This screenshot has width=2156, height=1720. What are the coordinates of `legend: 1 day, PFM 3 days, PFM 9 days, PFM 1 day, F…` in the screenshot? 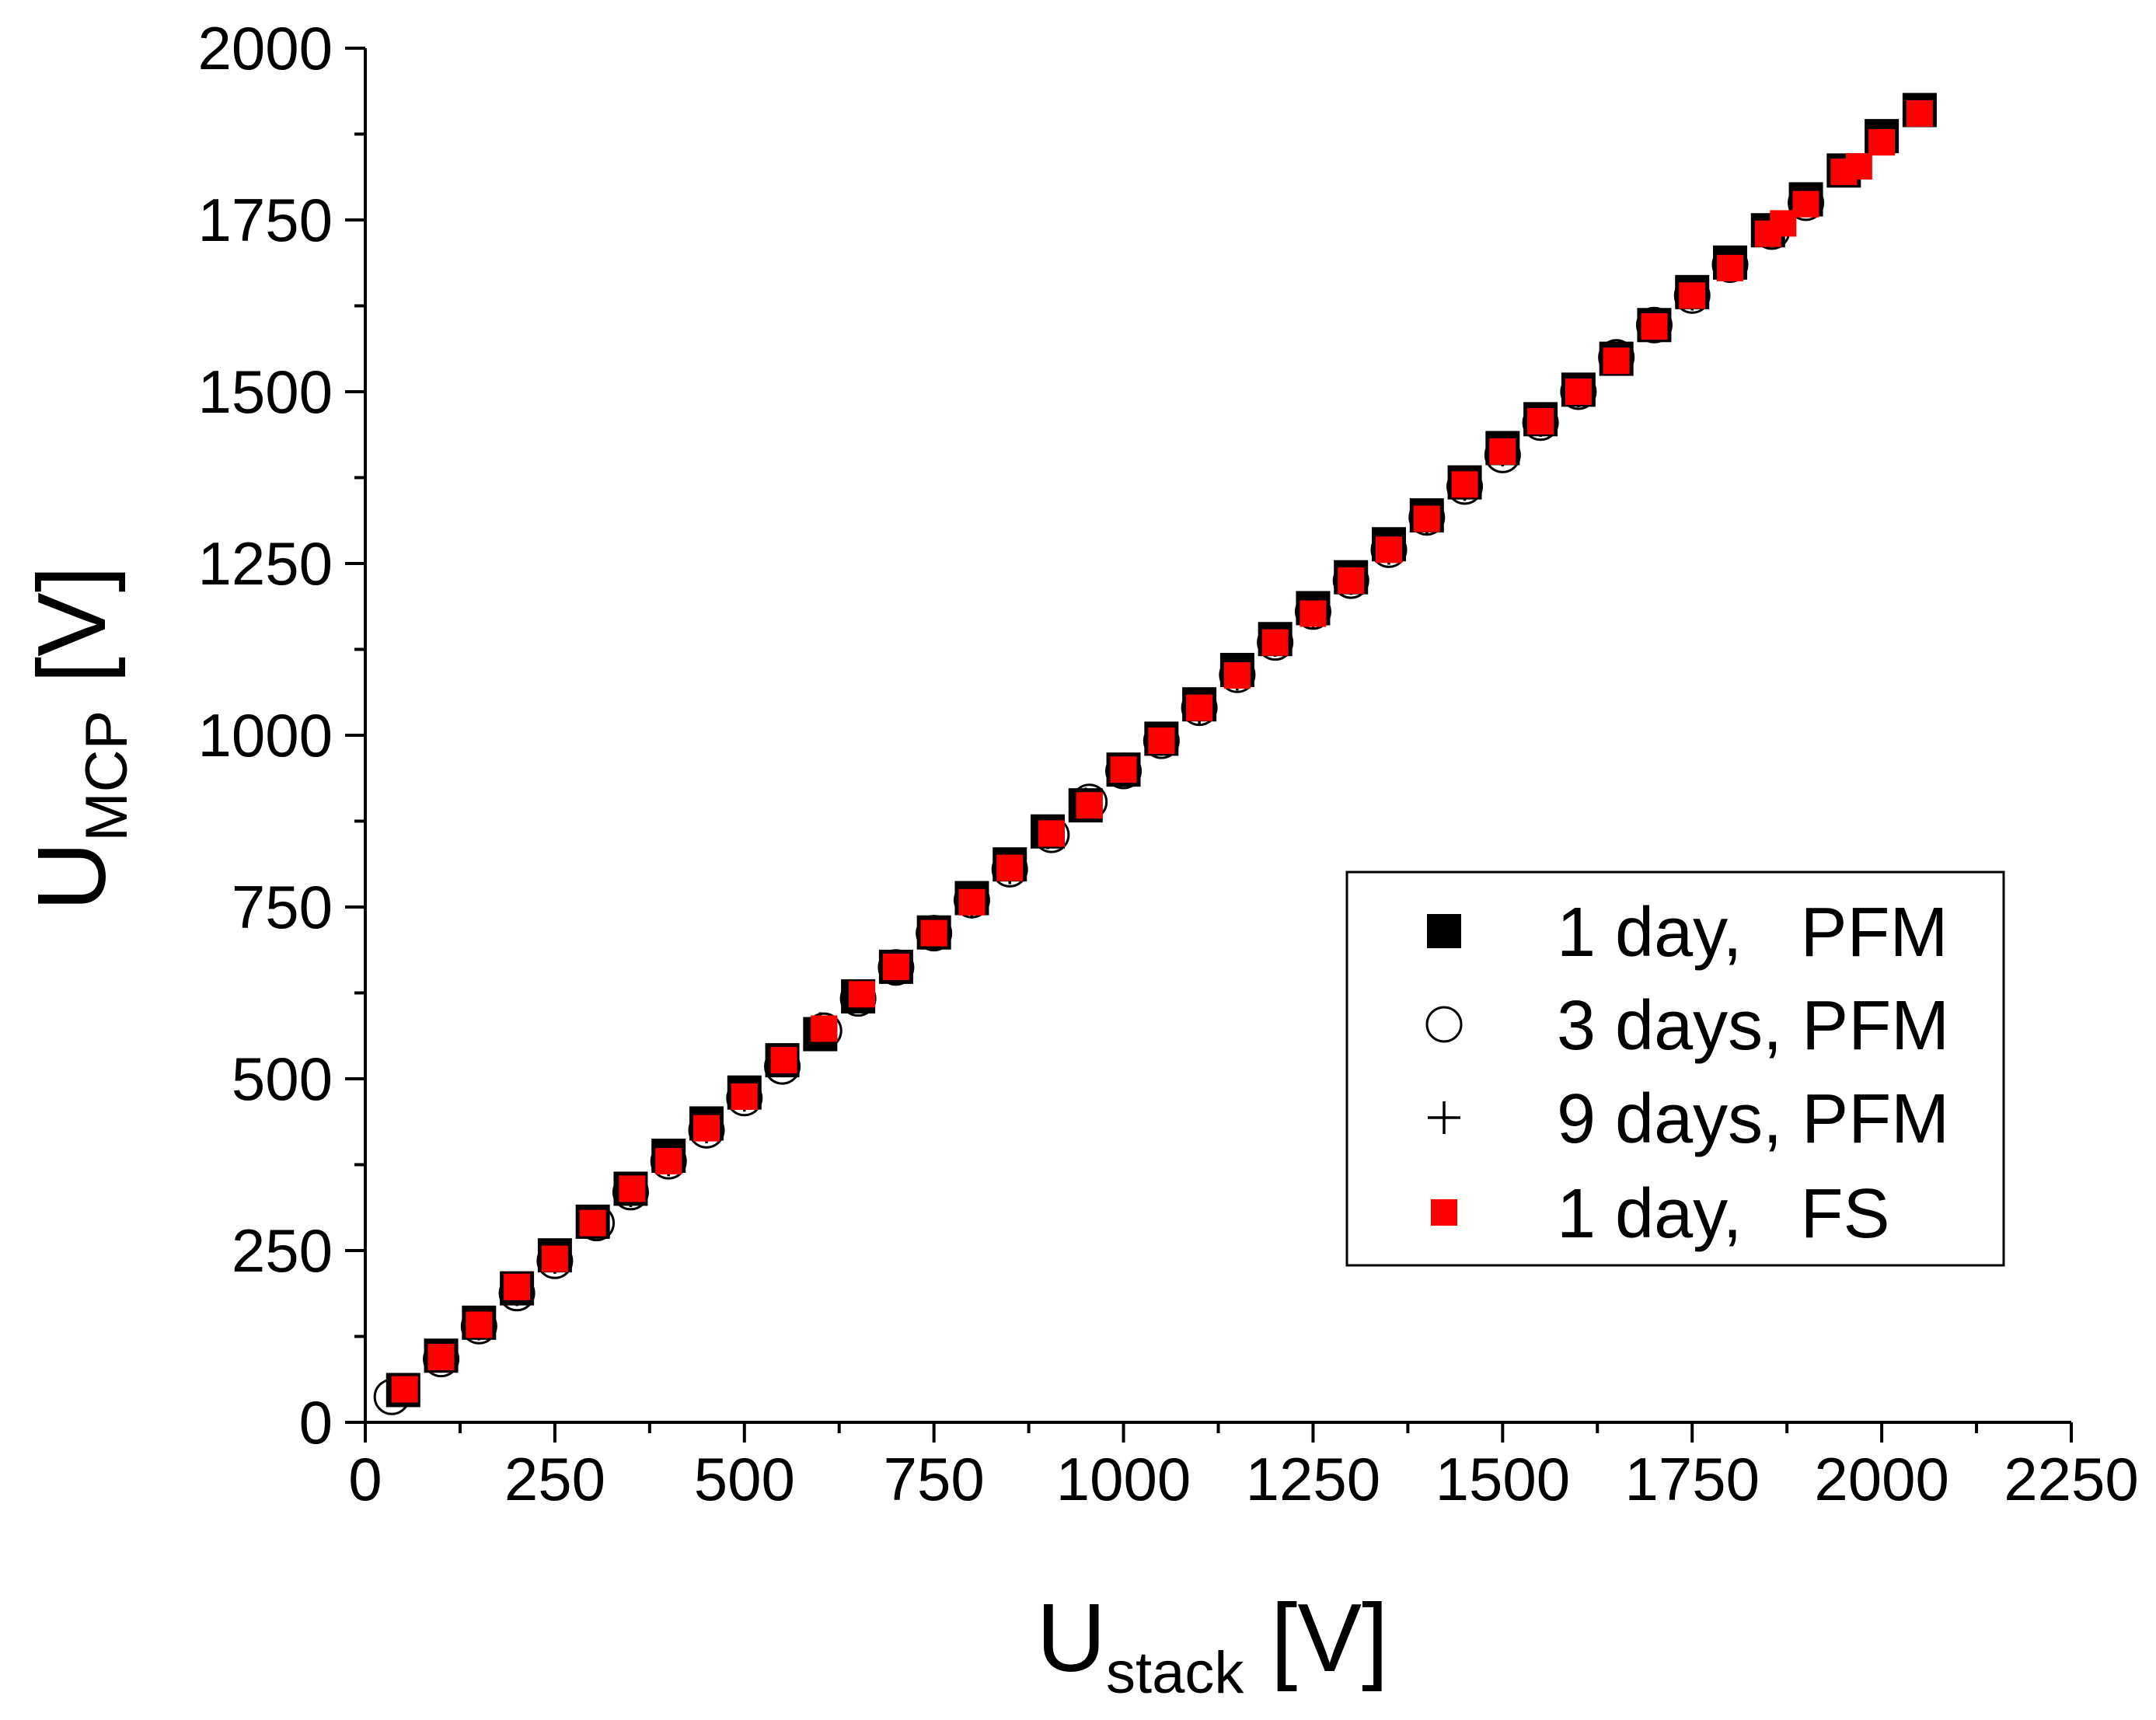 It's located at (1675, 1068).